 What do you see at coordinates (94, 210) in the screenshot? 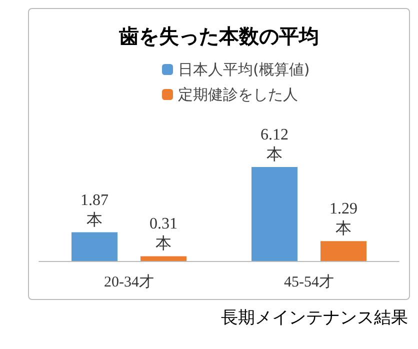
I see `data-label: 1.87 本` at bounding box center [94, 210].